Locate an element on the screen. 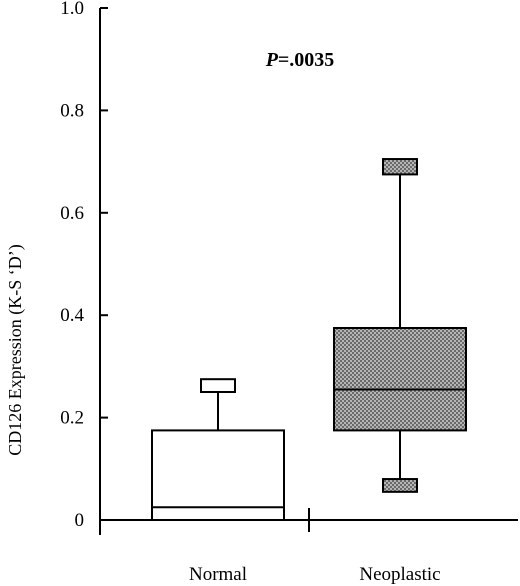 This screenshot has width=520, height=586. p-value-annotation: P=.0035 is located at coordinates (300, 60).